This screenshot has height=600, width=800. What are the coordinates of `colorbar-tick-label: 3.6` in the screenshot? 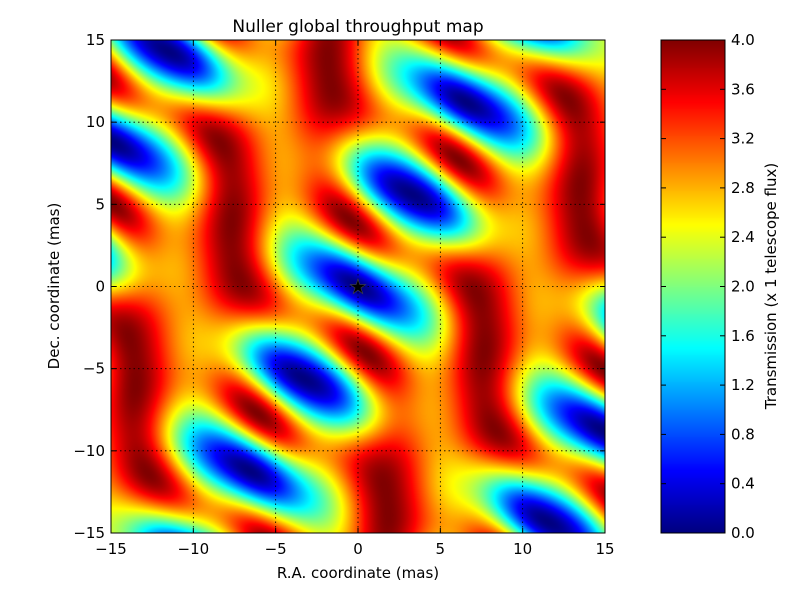 It's located at (743, 89).